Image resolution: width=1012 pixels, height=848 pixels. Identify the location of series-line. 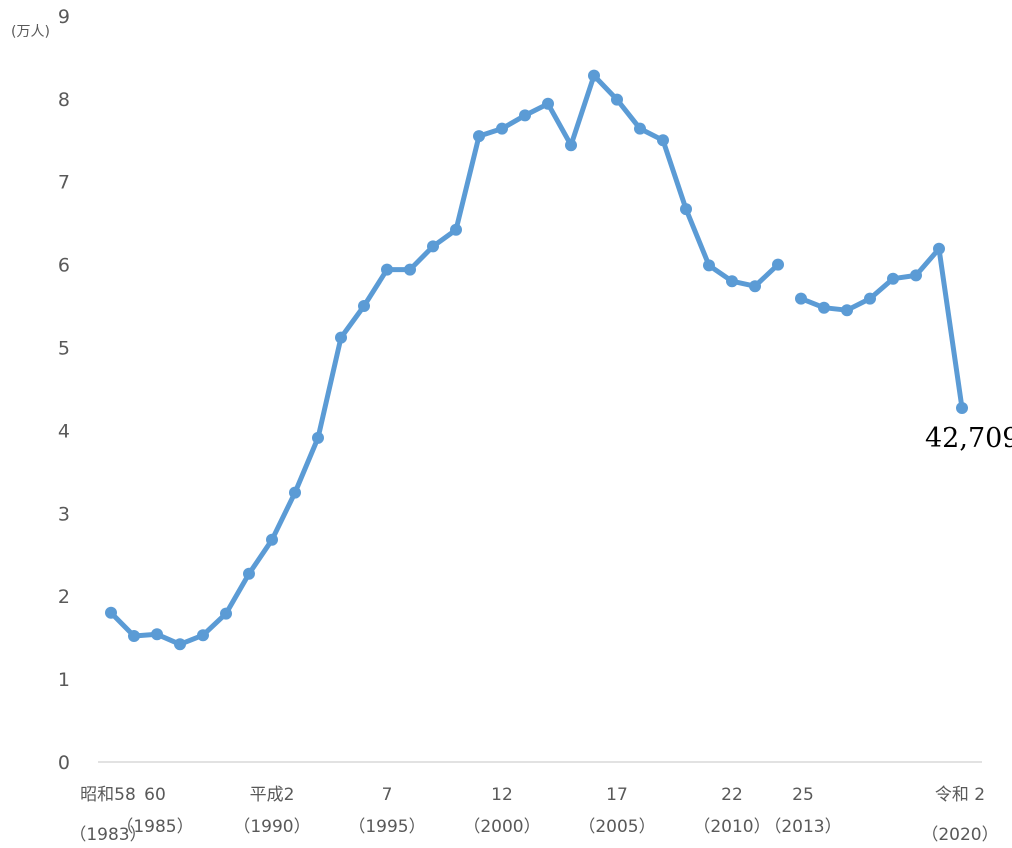
(881, 328).